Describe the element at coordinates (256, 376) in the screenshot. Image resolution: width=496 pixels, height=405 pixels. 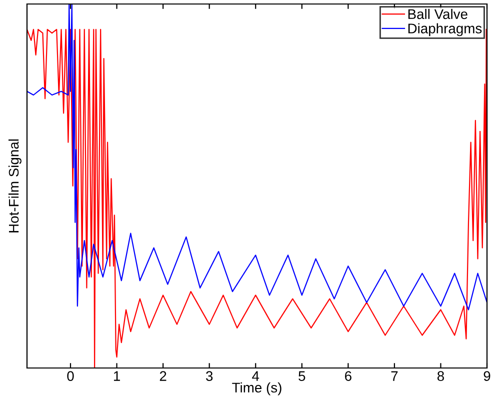
I see `x-tick-label: 4` at that location.